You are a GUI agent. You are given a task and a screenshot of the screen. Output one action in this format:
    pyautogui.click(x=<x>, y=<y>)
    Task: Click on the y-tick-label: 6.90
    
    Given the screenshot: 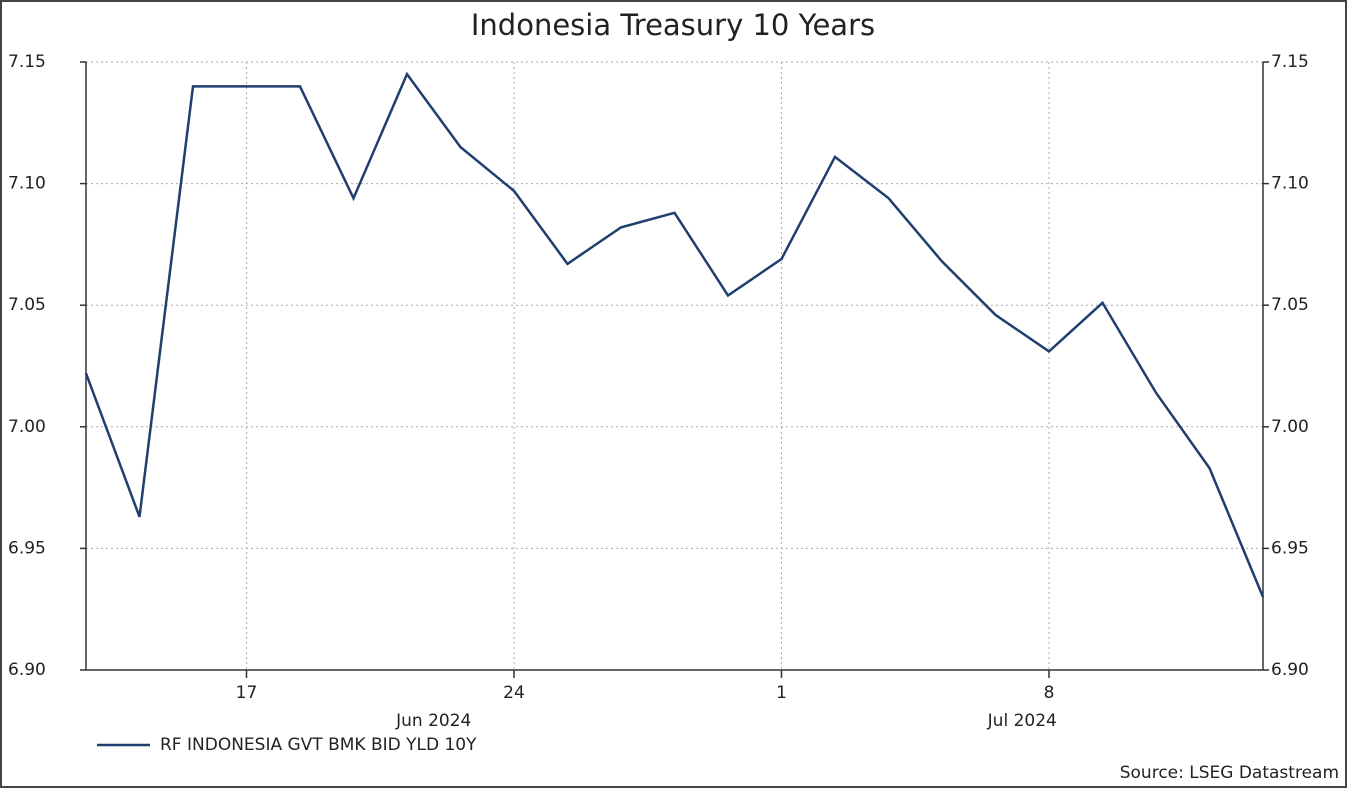 What is the action you would take?
    pyautogui.click(x=27, y=670)
    